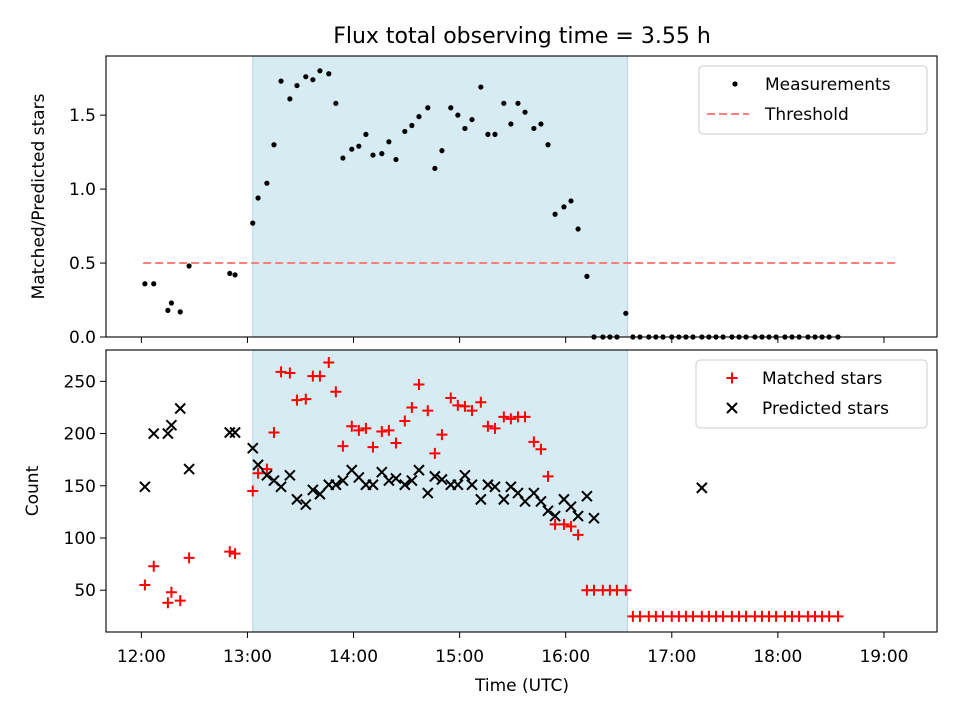 The image size is (960, 720). What do you see at coordinates (806, 115) in the screenshot?
I see `legend-label: Threshold` at bounding box center [806, 115].